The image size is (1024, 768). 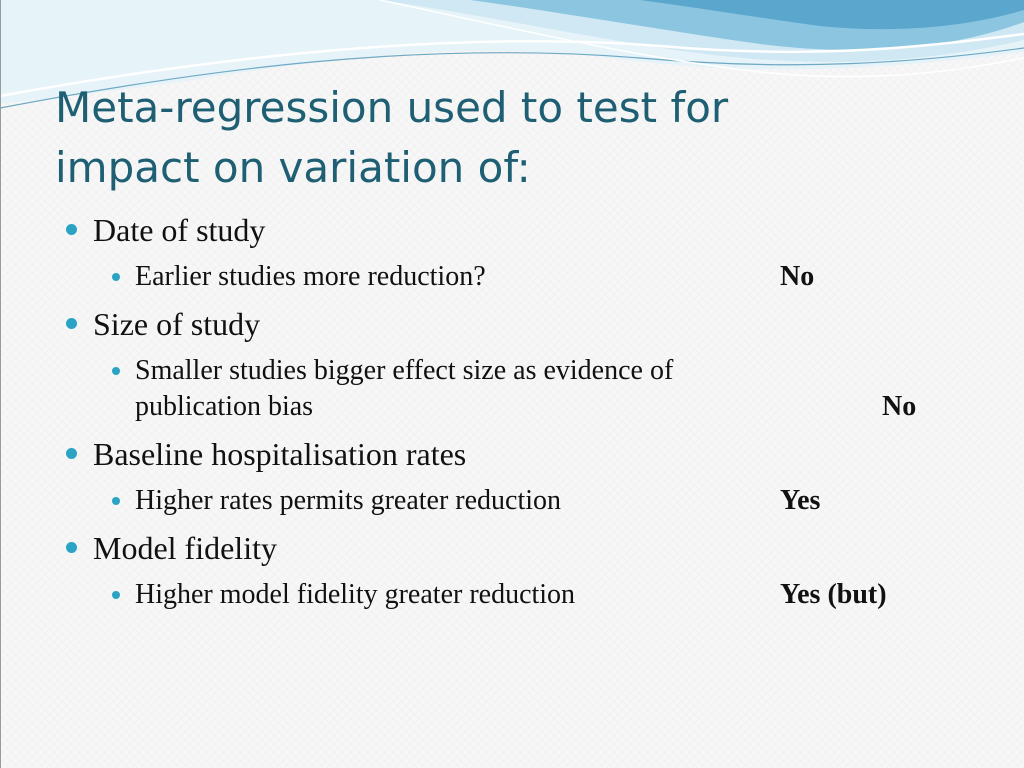 What do you see at coordinates (348, 500) in the screenshot?
I see `sub-bullet-text: Higher rates permits greater reduction` at bounding box center [348, 500].